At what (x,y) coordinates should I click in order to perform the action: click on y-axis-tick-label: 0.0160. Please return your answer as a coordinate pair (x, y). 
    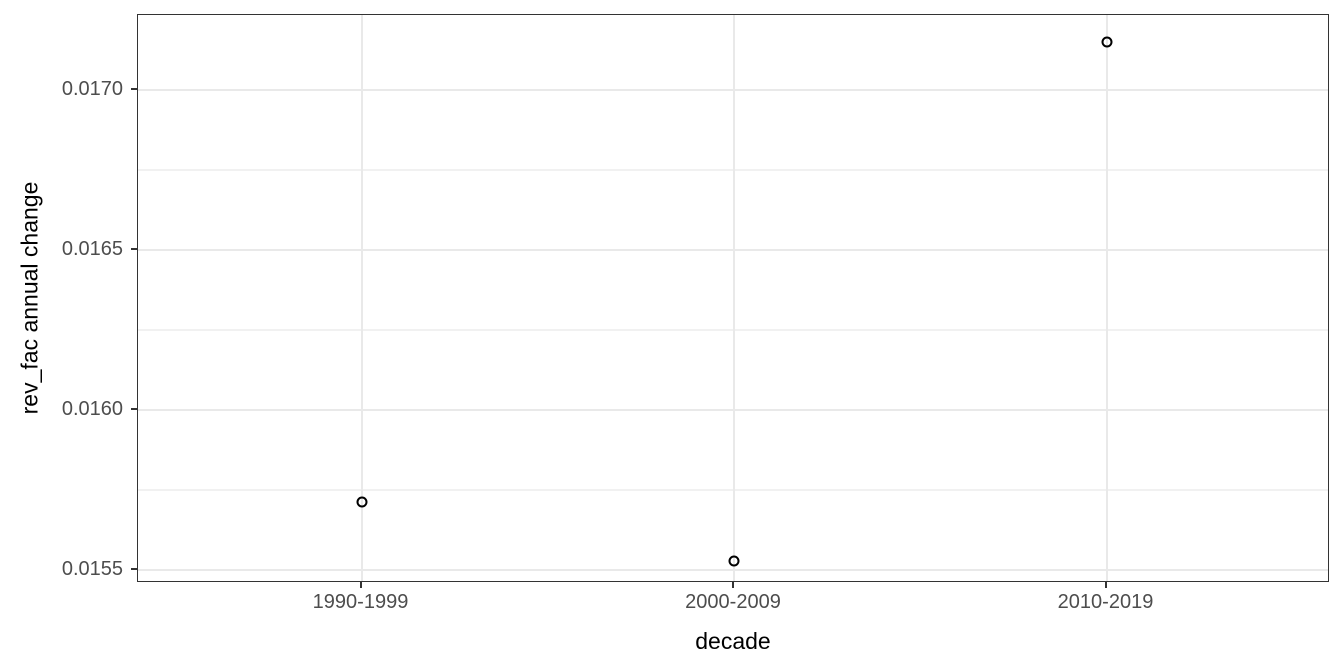
    Looking at the image, I should click on (92, 409).